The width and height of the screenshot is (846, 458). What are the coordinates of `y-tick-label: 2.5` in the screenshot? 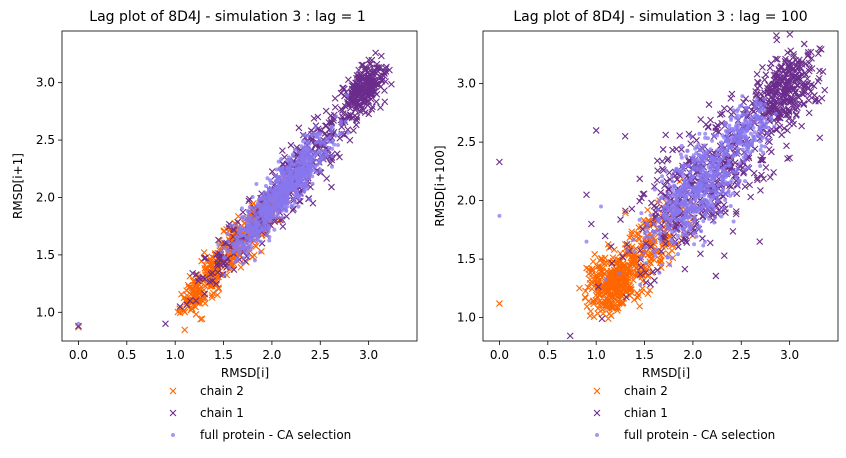 It's located at (45, 140).